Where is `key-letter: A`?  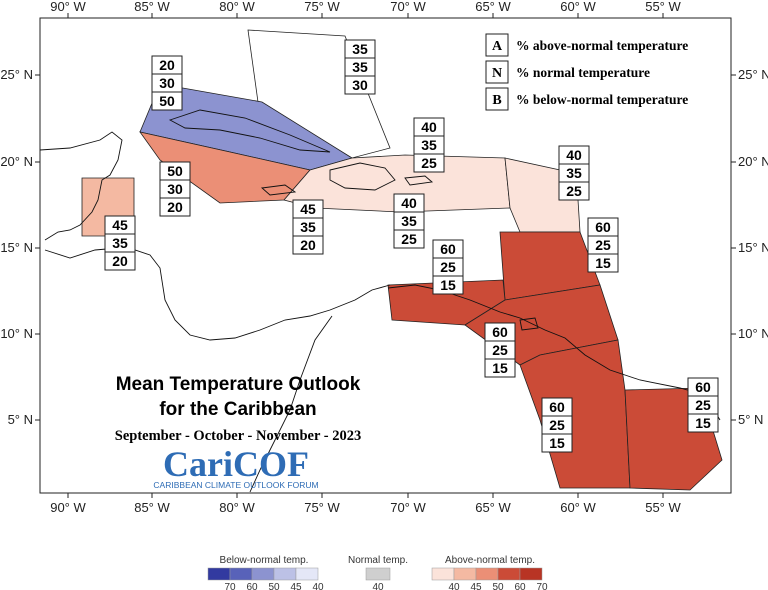
key-letter: A is located at coordinates (497, 46).